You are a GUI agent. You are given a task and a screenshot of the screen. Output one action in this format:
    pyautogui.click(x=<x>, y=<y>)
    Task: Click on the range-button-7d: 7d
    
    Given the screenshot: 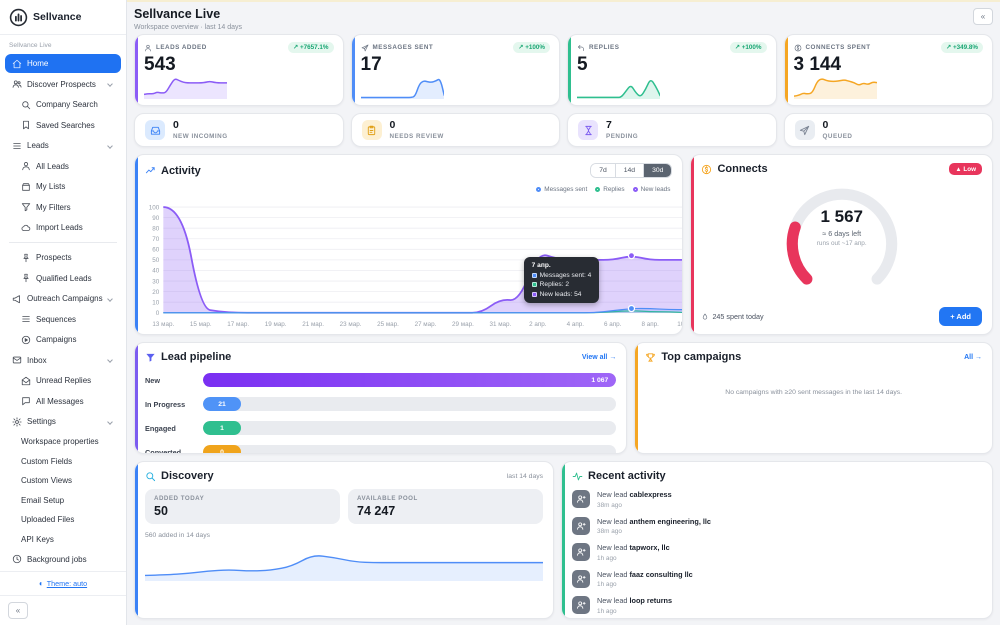 What is the action you would take?
    pyautogui.click(x=603, y=170)
    